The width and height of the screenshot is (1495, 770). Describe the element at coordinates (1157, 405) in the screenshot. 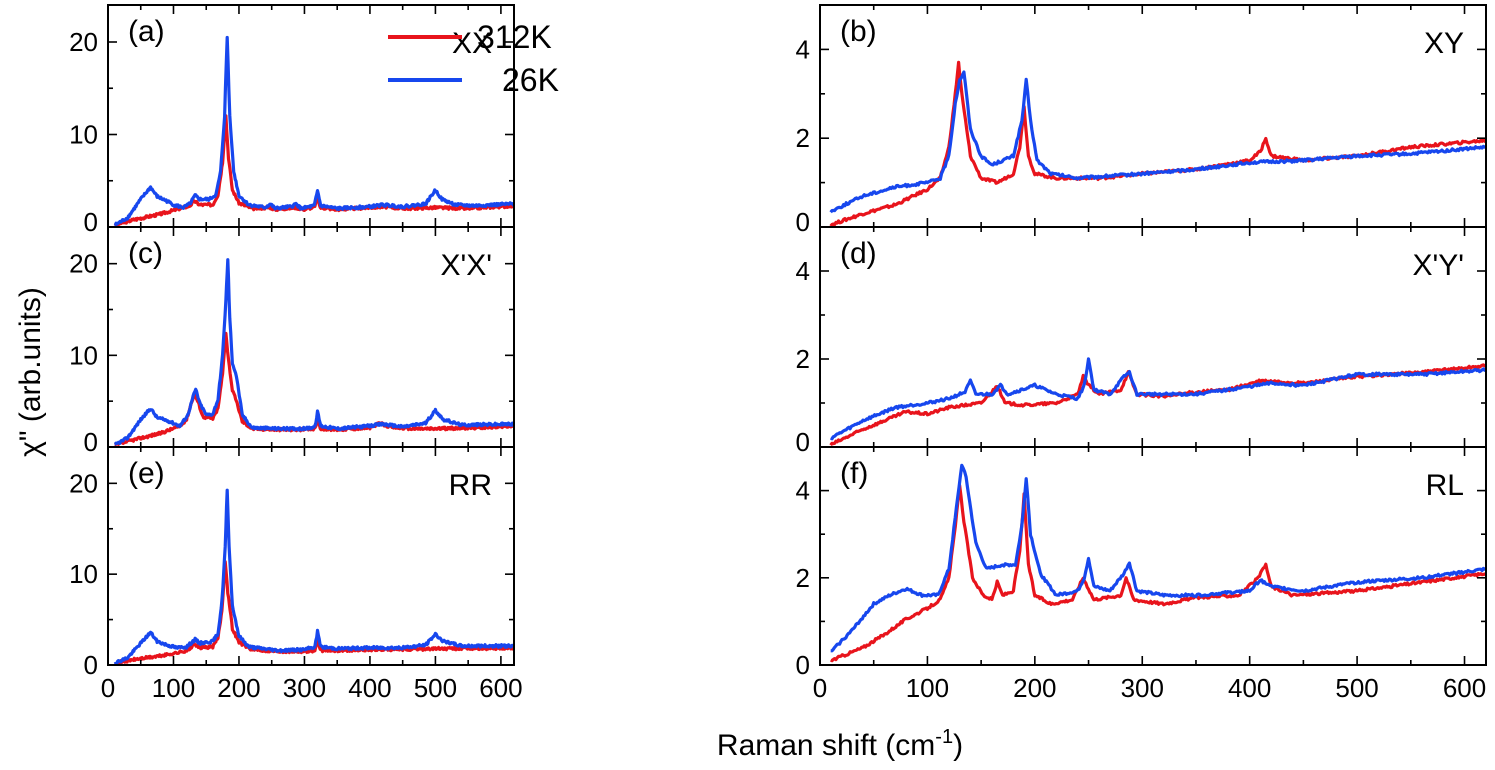

I see `series-line-312K-d` at that location.